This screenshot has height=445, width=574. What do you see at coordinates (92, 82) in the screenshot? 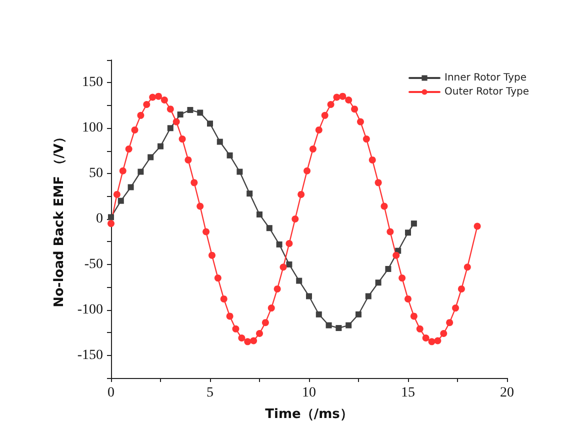
I see `y-tick-label: 150` at bounding box center [92, 82].